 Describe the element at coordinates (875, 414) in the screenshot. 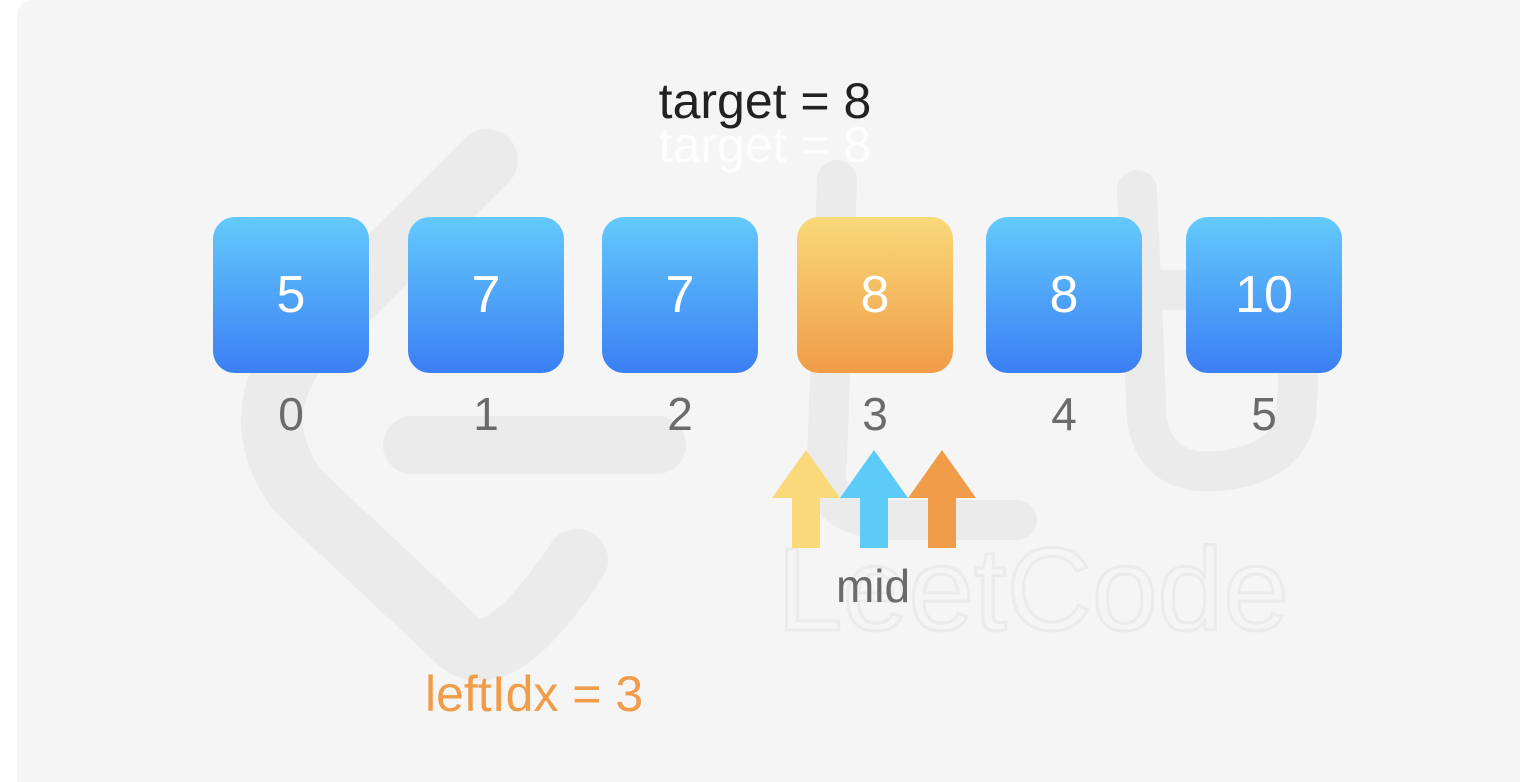

I see `index-label: 3` at that location.